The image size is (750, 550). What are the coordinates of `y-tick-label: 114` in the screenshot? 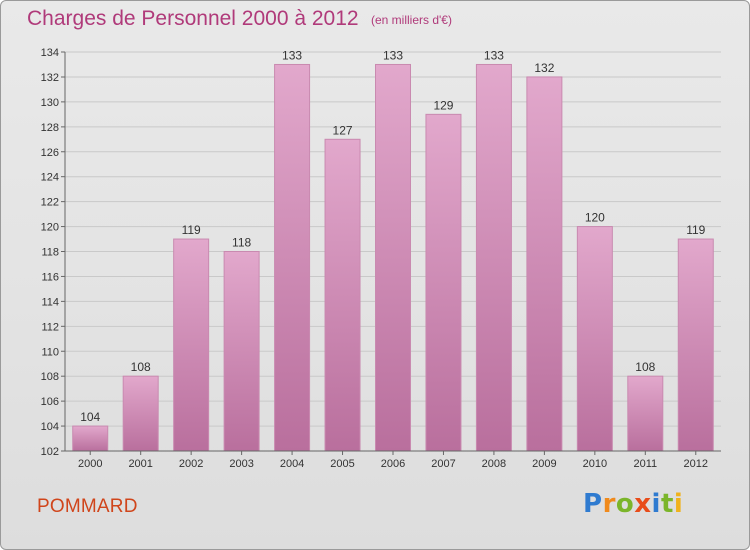 It's located at (50, 302).